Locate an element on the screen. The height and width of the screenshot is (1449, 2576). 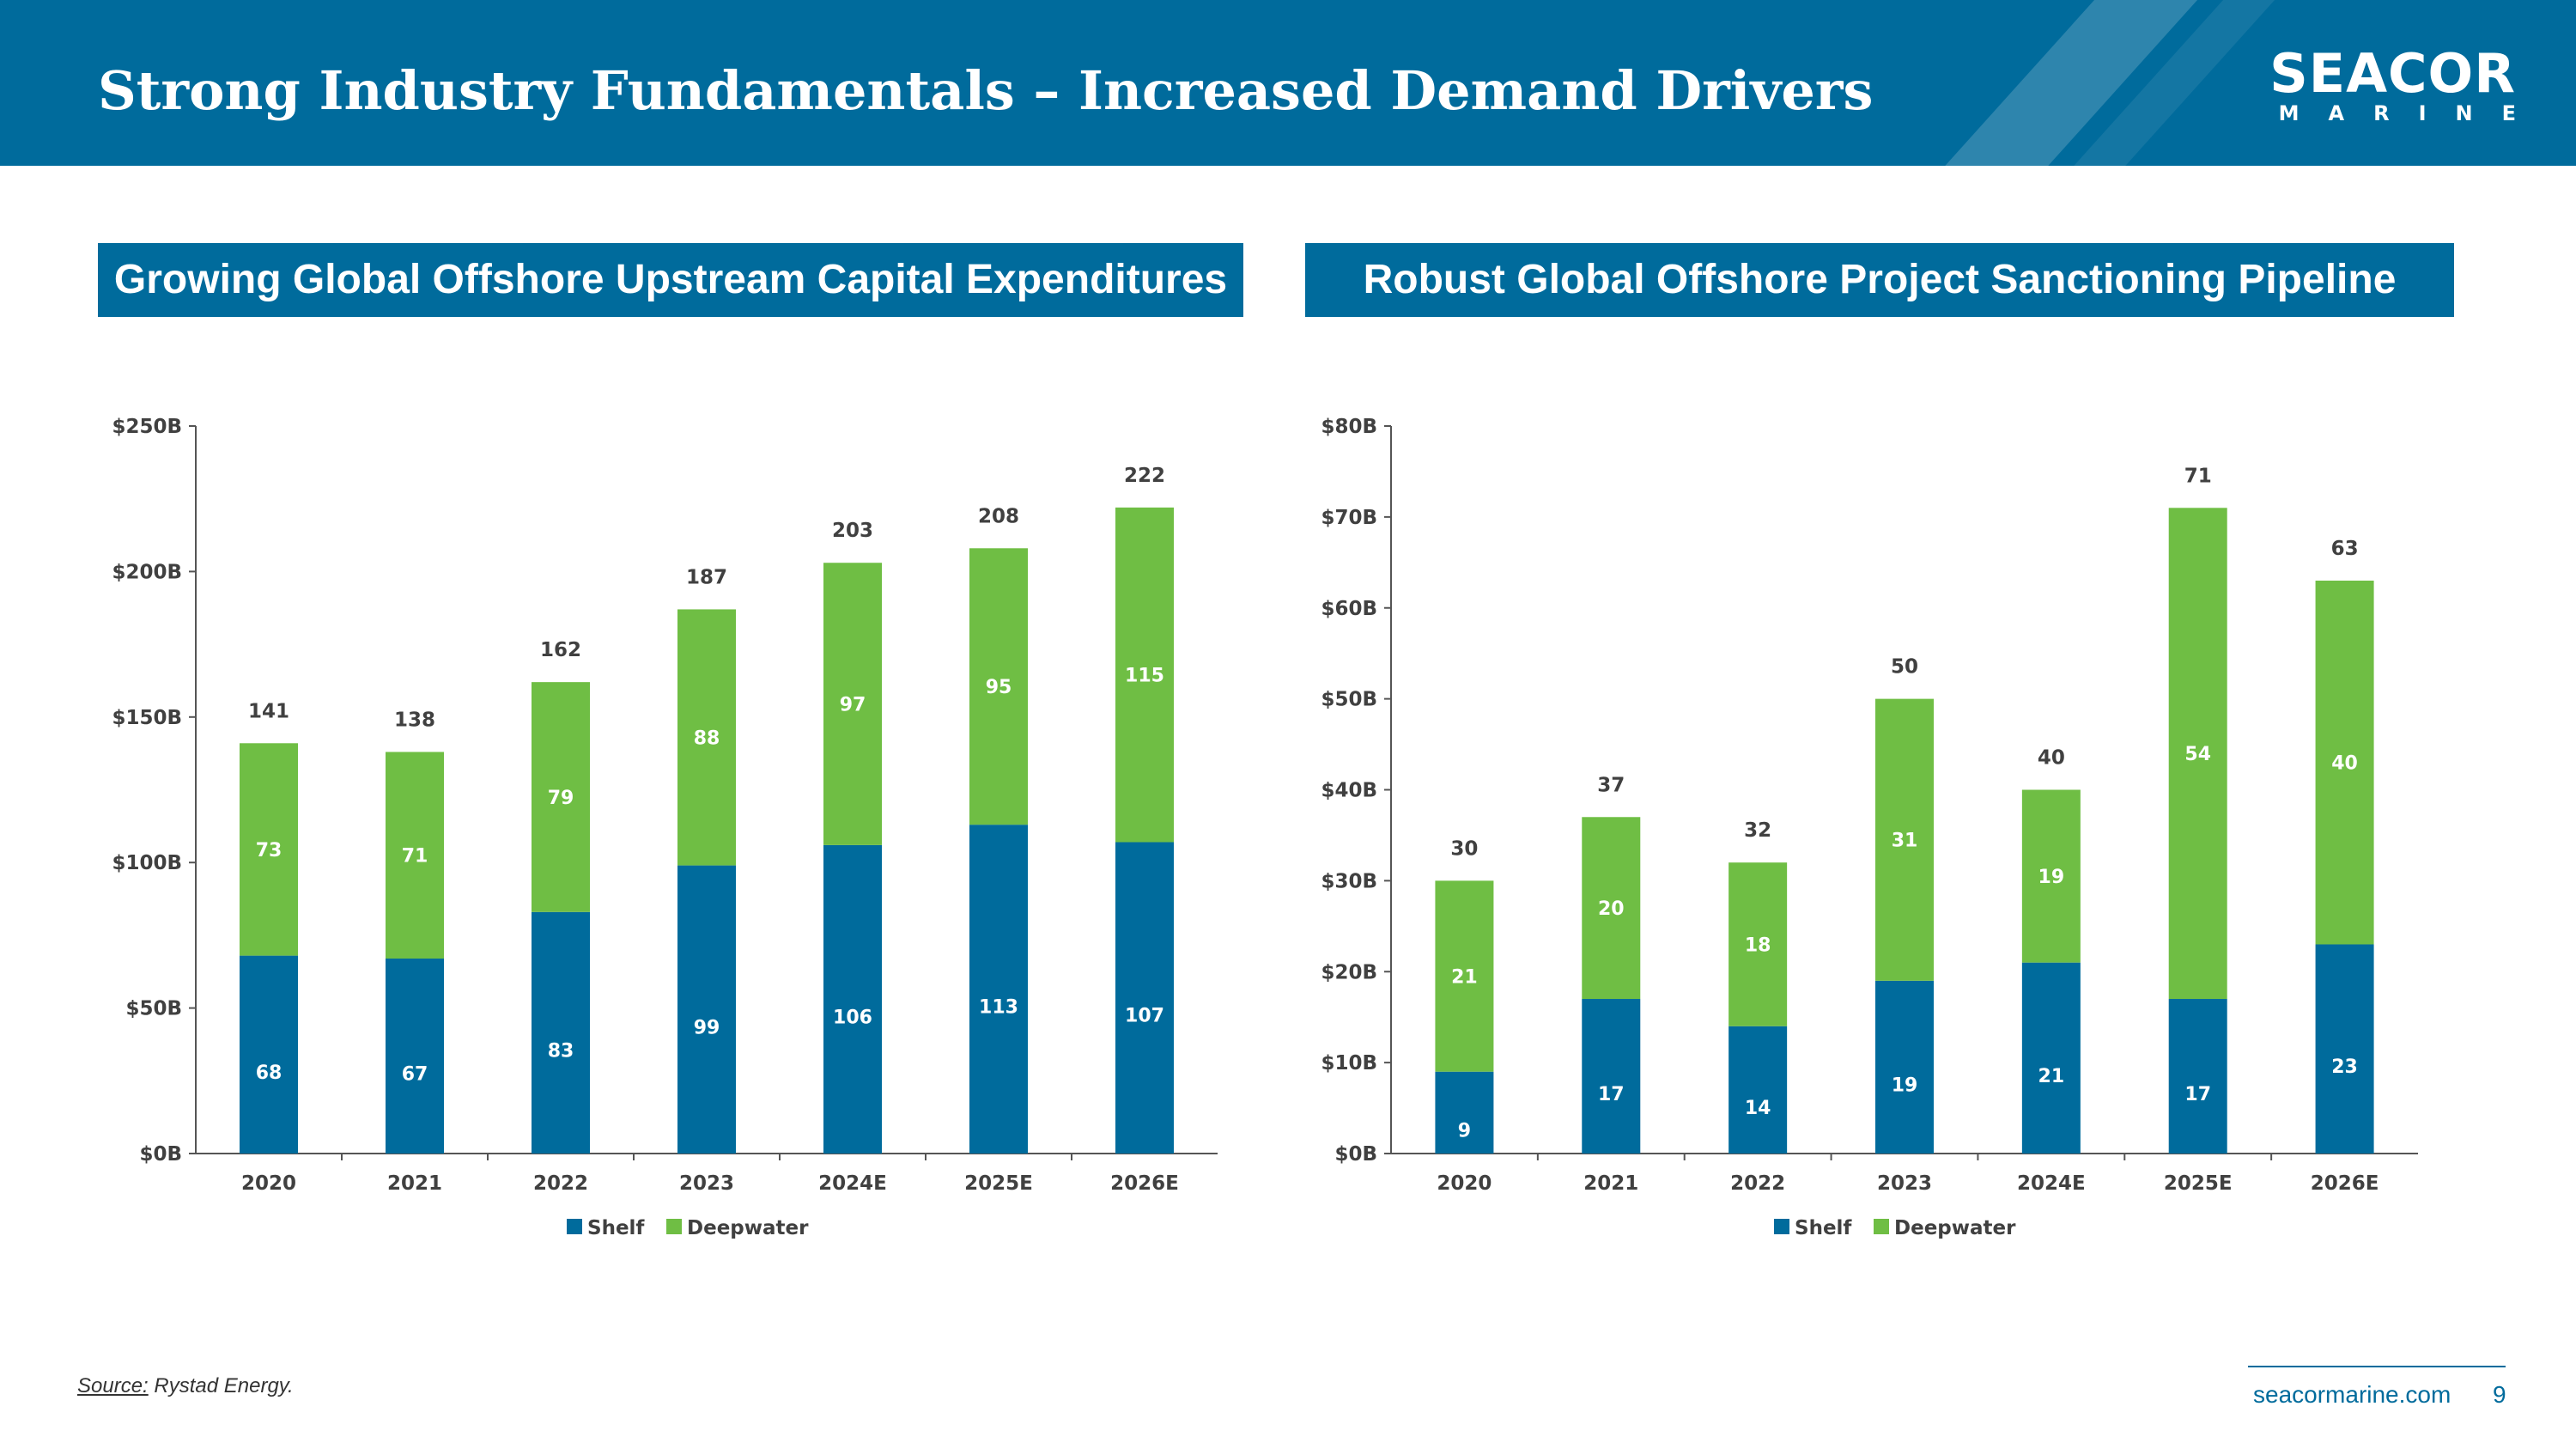
x-tick-label: 2022 is located at coordinates (561, 1183).